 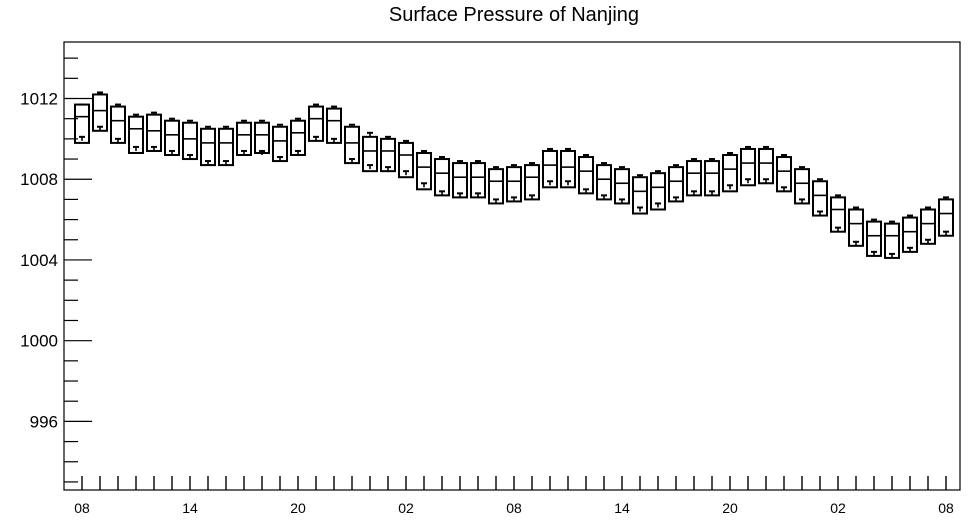 What do you see at coordinates (39, 99) in the screenshot?
I see `y-tick-label: 1012` at bounding box center [39, 99].